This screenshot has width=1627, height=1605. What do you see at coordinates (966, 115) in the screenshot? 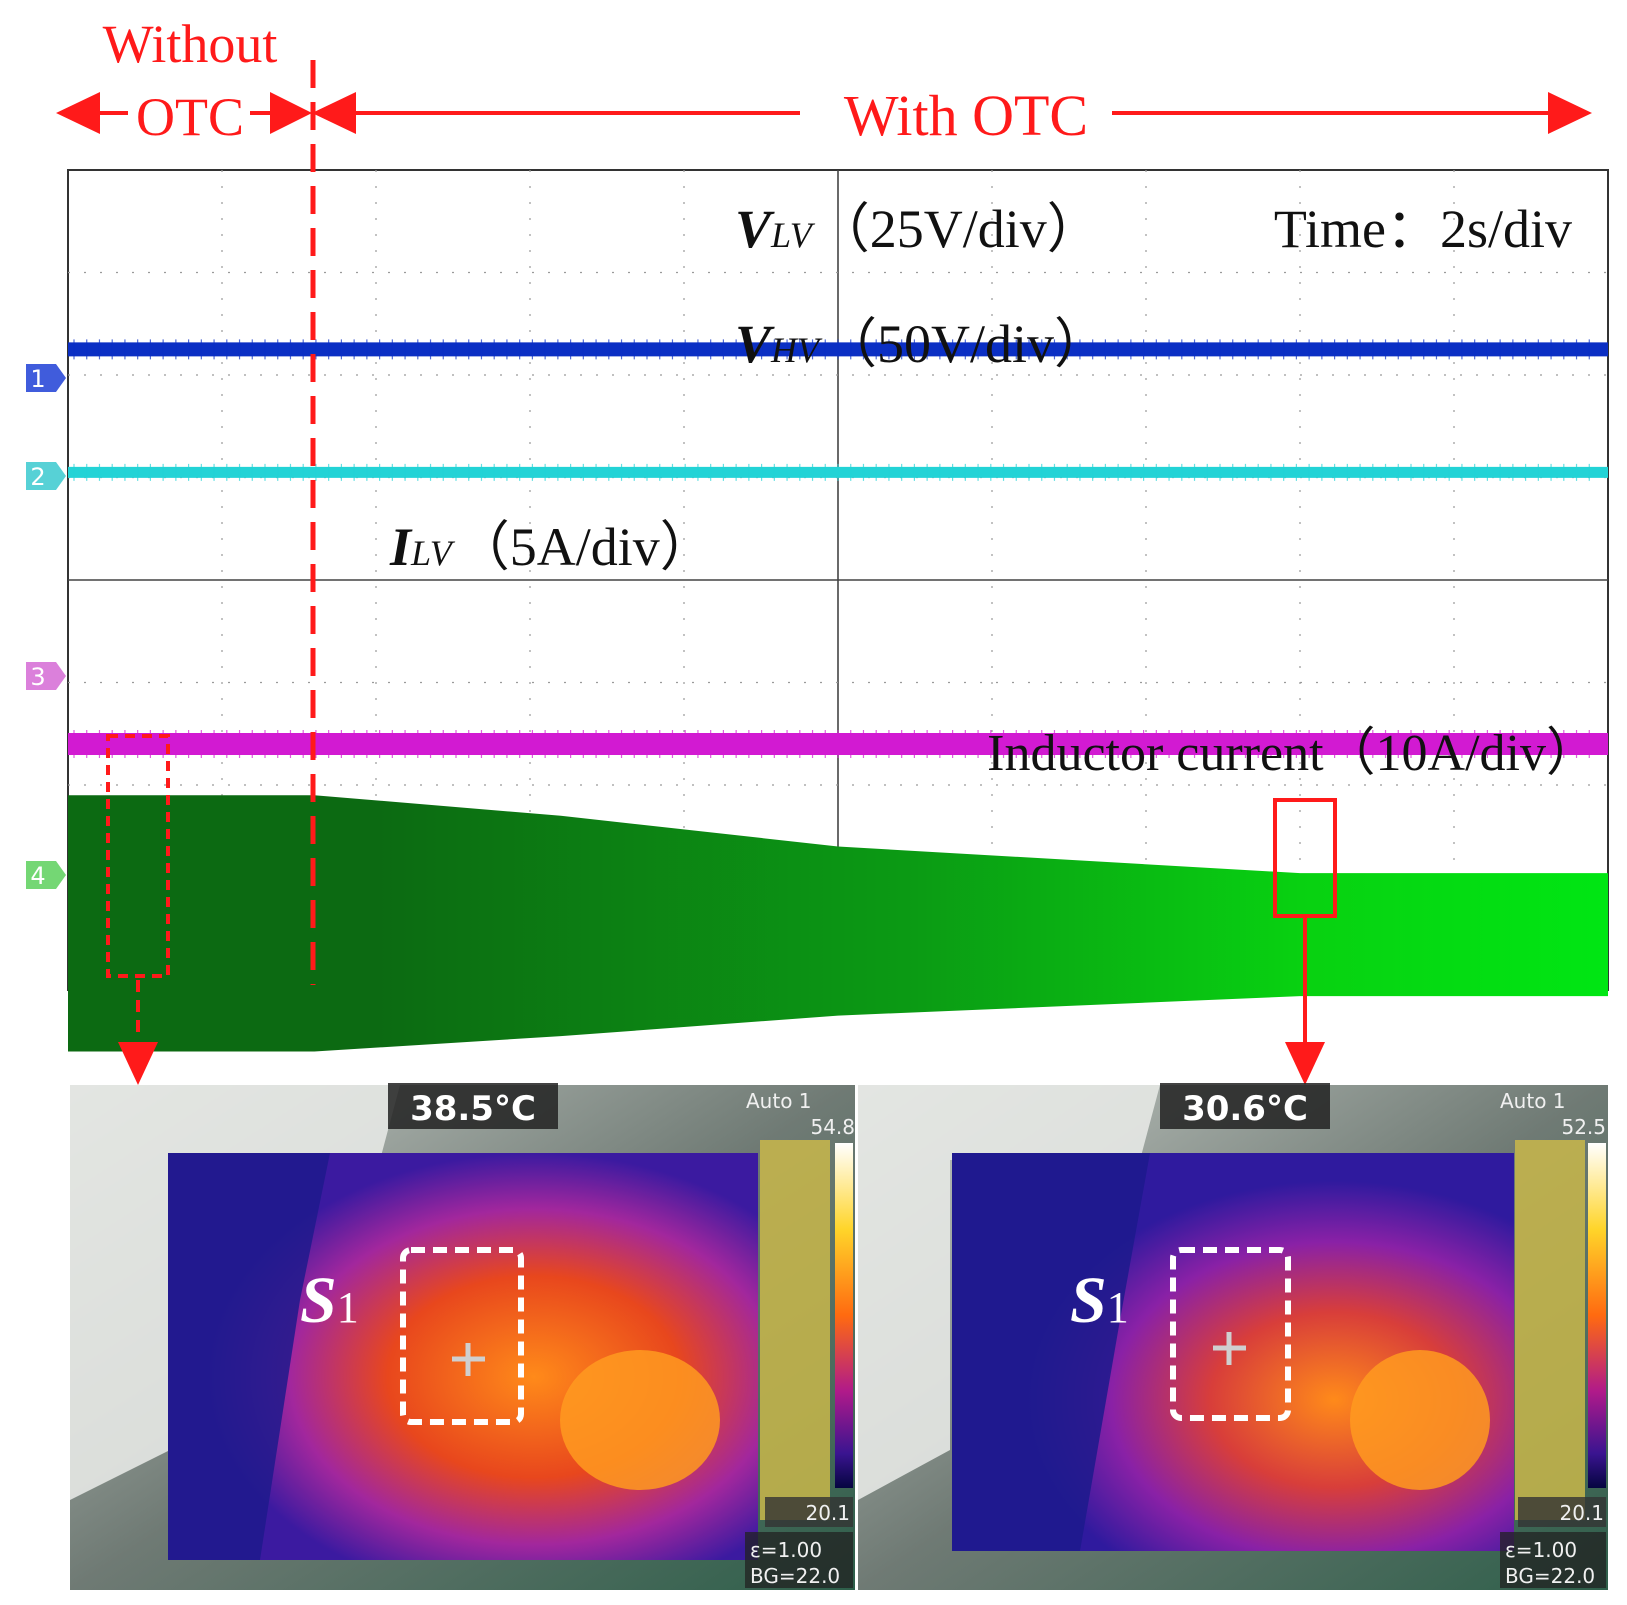
I see `with-otc-label: With OTC` at bounding box center [966, 115].